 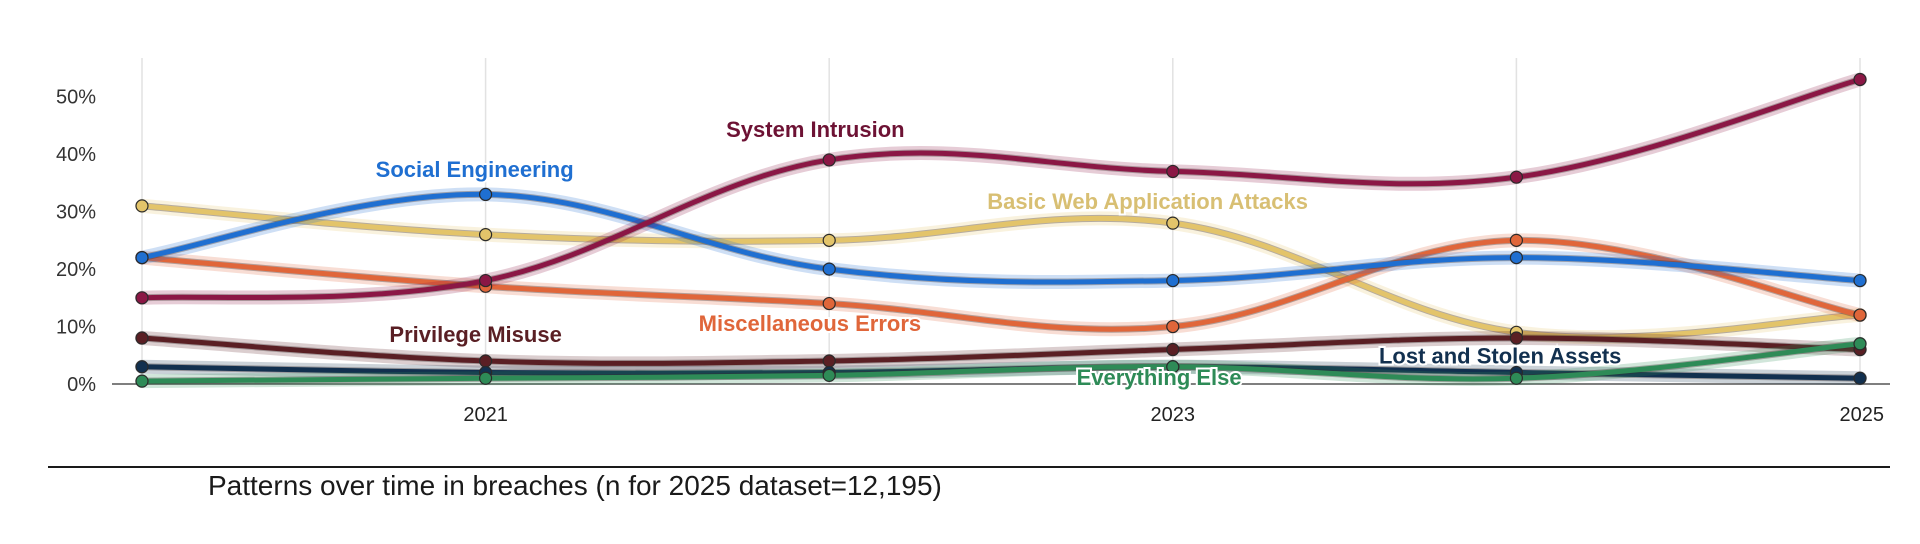 I want to click on series-label-lost-and-stolen-assets: Lost and Stolen Assets, so click(x=1500, y=355).